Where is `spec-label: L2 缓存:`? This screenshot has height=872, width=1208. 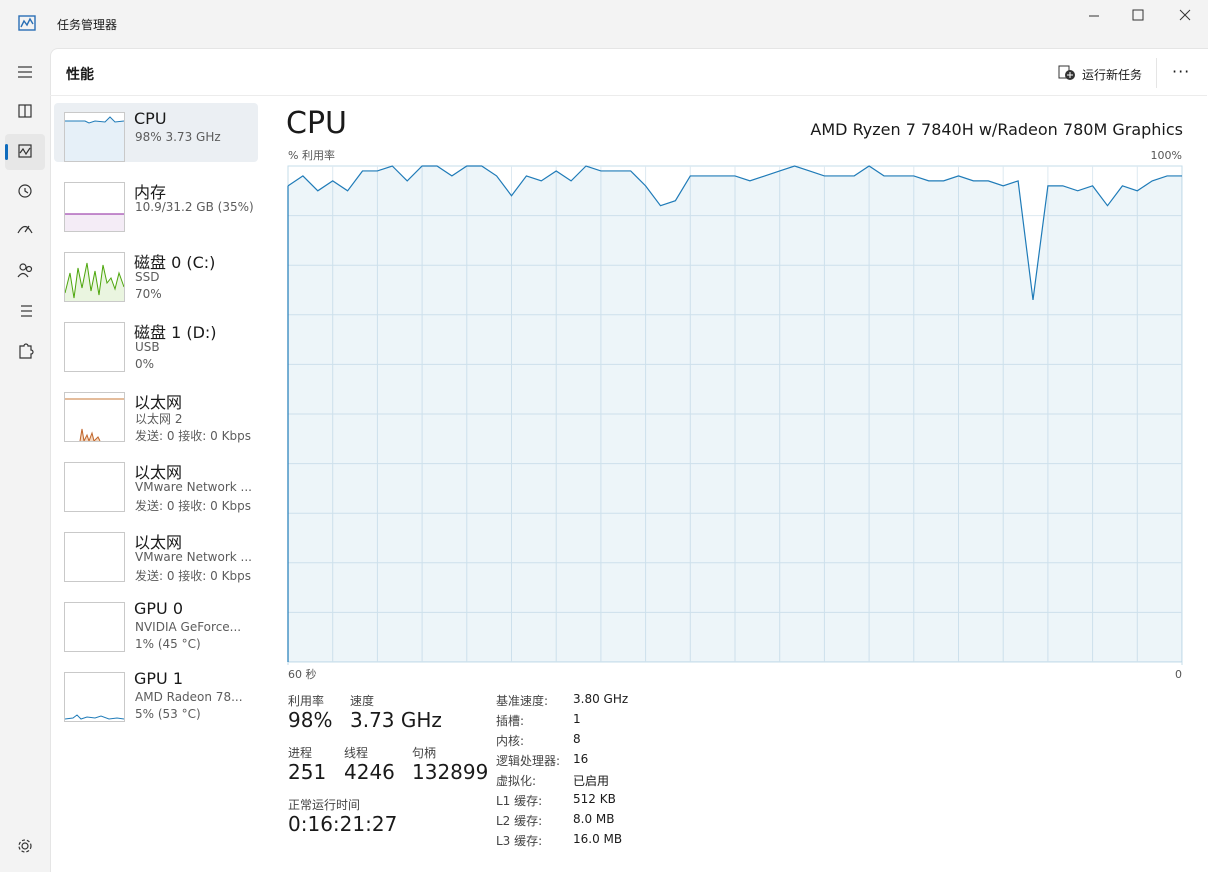 spec-label: L2 缓存: is located at coordinates (519, 821).